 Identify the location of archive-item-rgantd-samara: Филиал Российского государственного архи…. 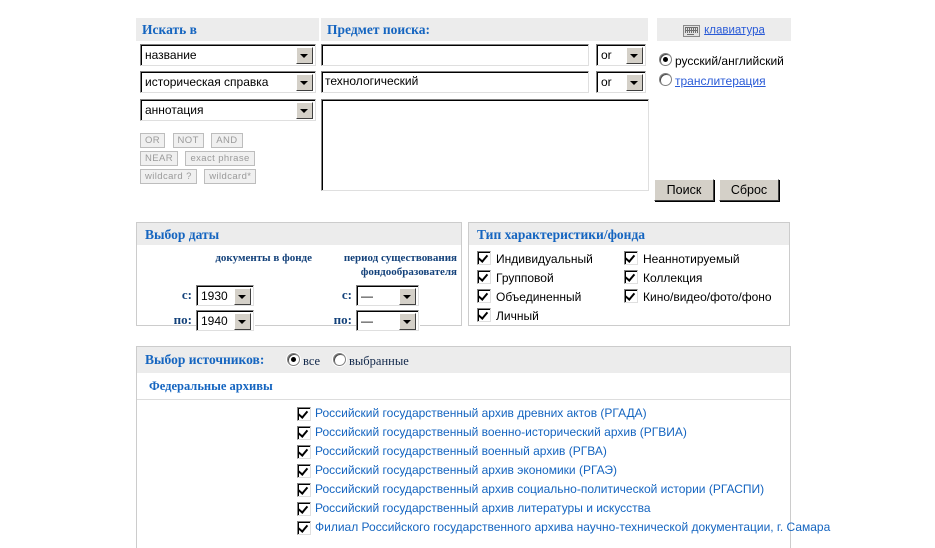
(483, 527).